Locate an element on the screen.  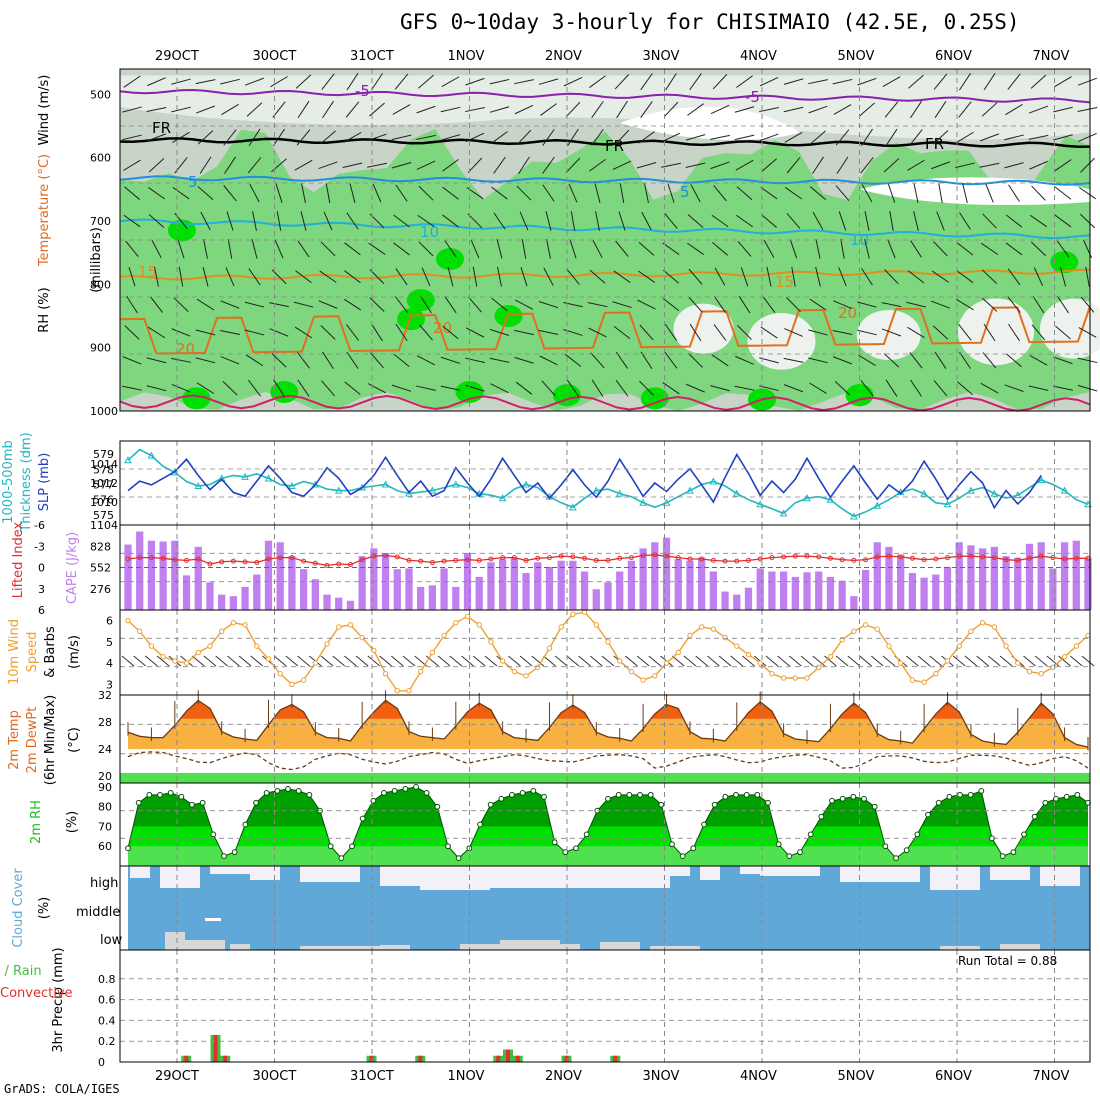
thickness-tick-label: 579 is located at coordinates (103, 454).